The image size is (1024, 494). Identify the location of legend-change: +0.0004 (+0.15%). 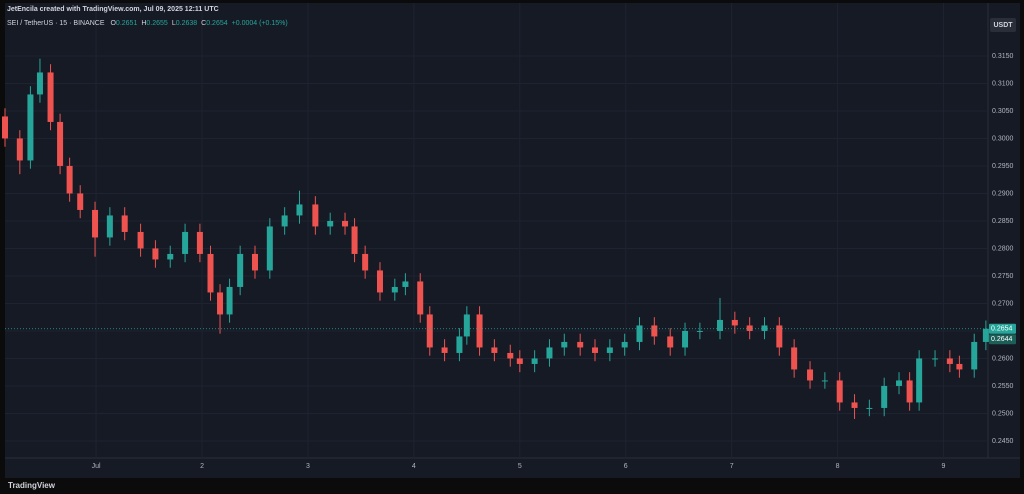
(260, 23).